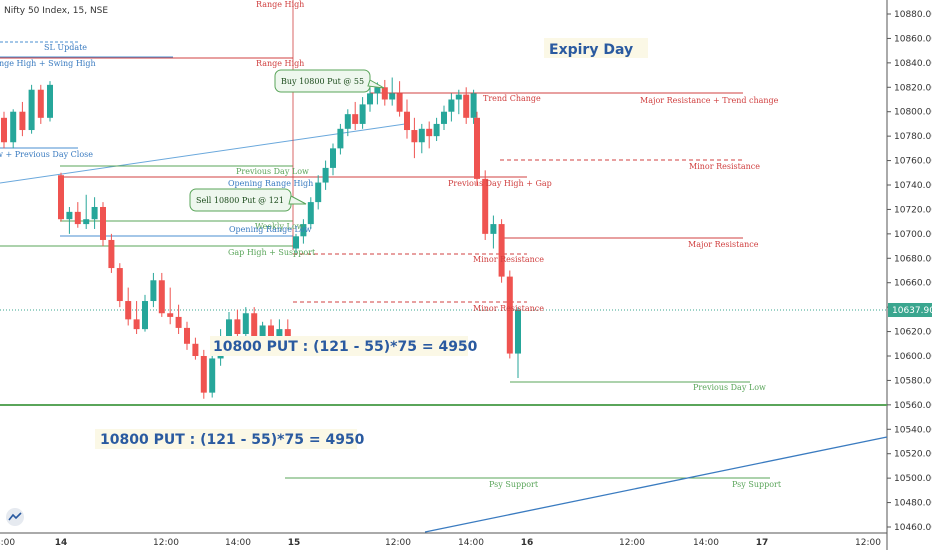 The width and height of the screenshot is (932, 550). Describe the element at coordinates (909, 275) in the screenshot. I see `price-axis` at that location.